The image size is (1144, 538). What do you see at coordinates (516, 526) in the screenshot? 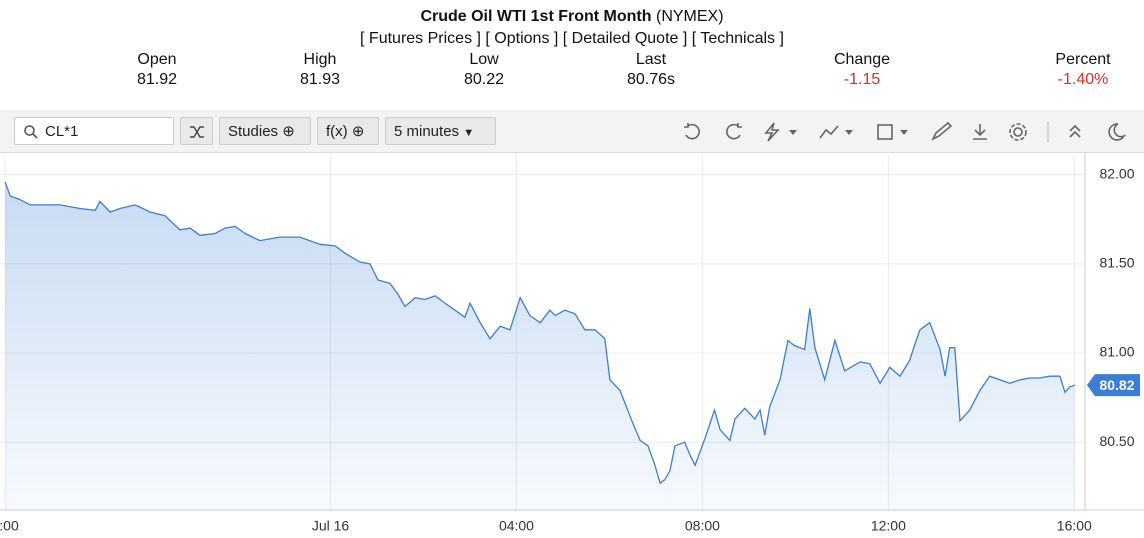
I see `x-tick-label: 04:00` at bounding box center [516, 526].